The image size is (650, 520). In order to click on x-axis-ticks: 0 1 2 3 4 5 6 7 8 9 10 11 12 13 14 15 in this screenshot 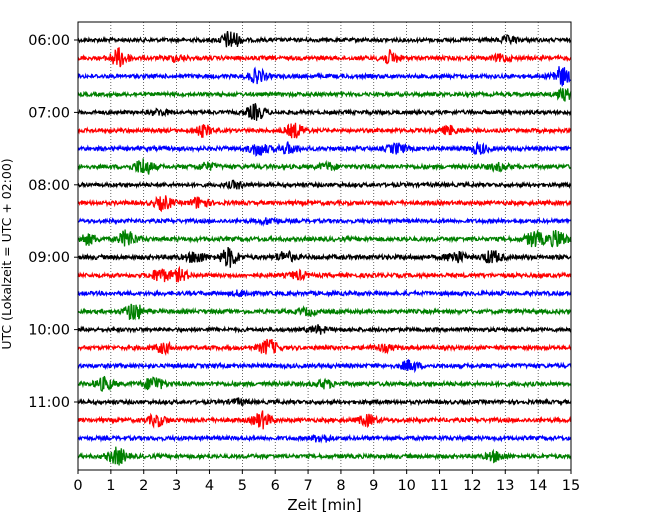, I will do `click(326, 482)`.